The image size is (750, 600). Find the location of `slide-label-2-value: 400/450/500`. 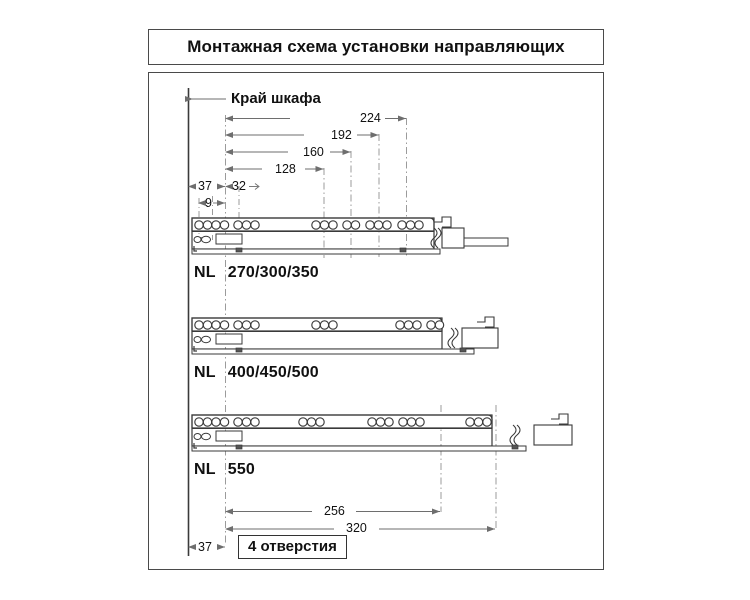

slide-label-2-value: 400/450/500 is located at coordinates (273, 372).